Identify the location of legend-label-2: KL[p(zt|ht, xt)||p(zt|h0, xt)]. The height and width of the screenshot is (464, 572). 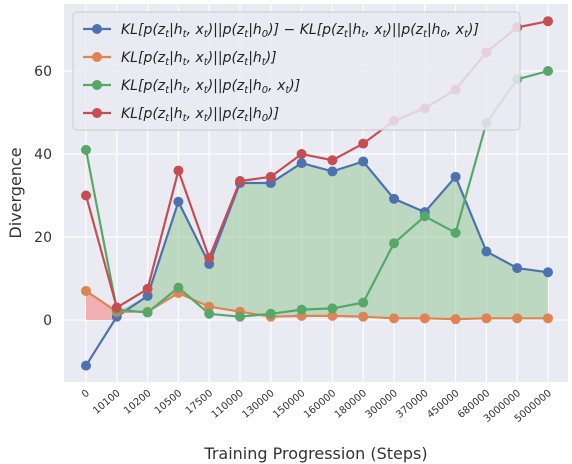
(210, 87).